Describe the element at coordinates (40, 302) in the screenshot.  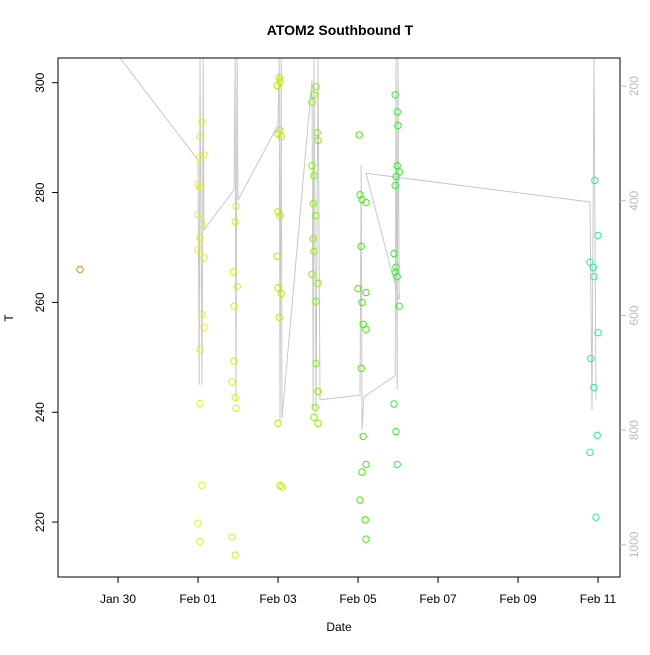
I see `y-tick-label: 260` at that location.